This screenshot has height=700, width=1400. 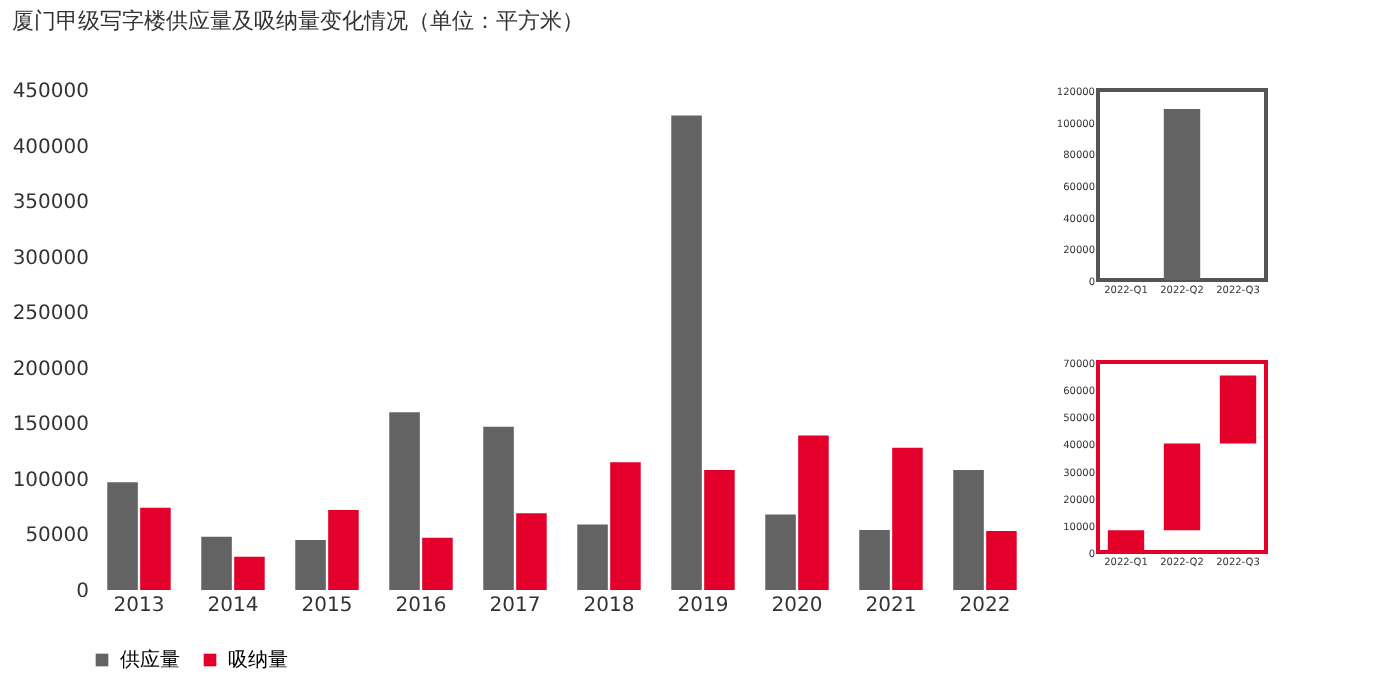 What do you see at coordinates (609, 606) in the screenshot?
I see `x-tick-label: 2018` at bounding box center [609, 606].